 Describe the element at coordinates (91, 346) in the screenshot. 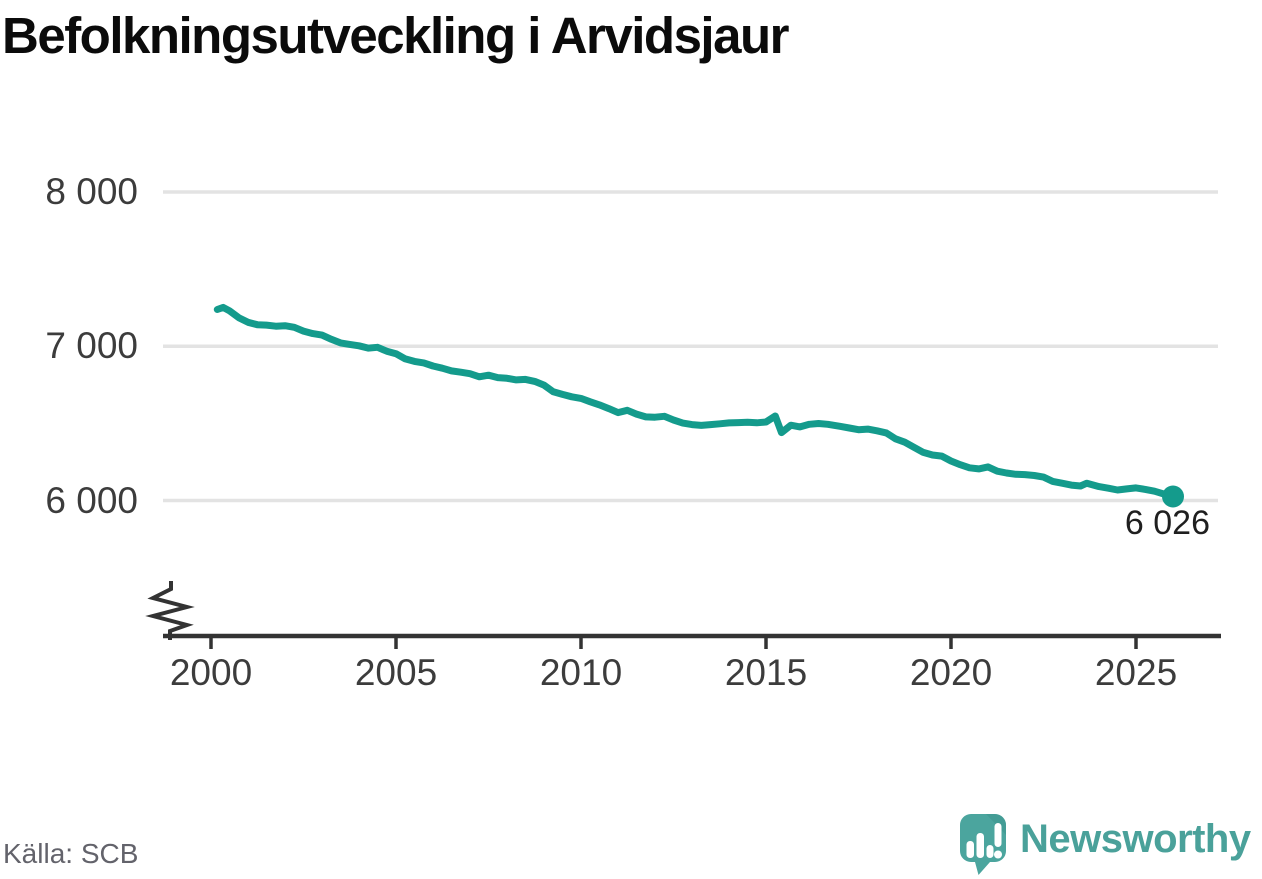

I see `y-tick-label: 7 000` at that location.